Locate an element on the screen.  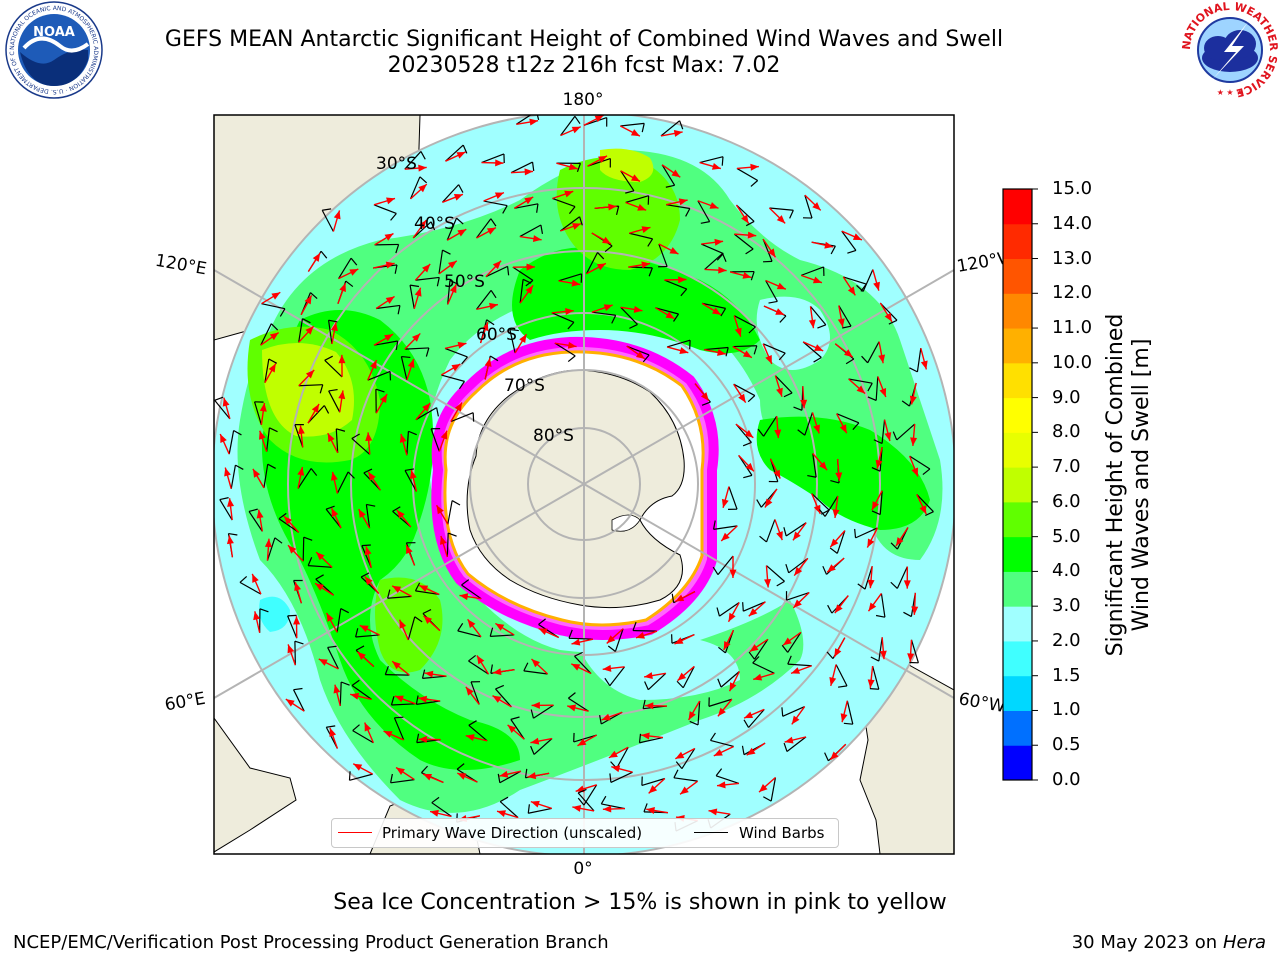
colorbar is located at coordinates (1020, 484).